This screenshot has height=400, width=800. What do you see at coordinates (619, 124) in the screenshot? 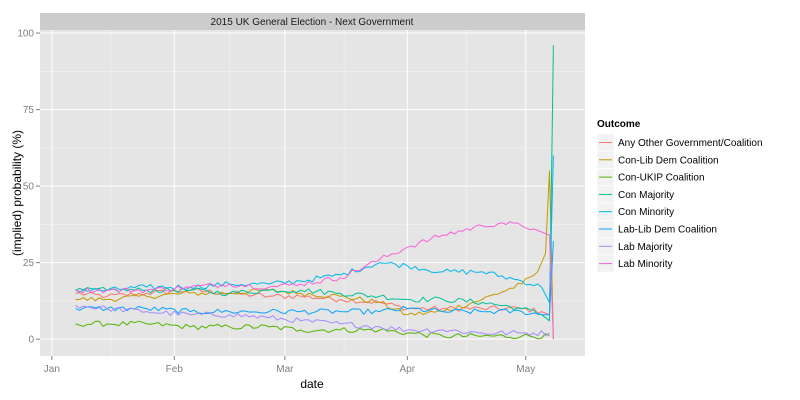
I see `legend-title: Outcome` at bounding box center [619, 124].